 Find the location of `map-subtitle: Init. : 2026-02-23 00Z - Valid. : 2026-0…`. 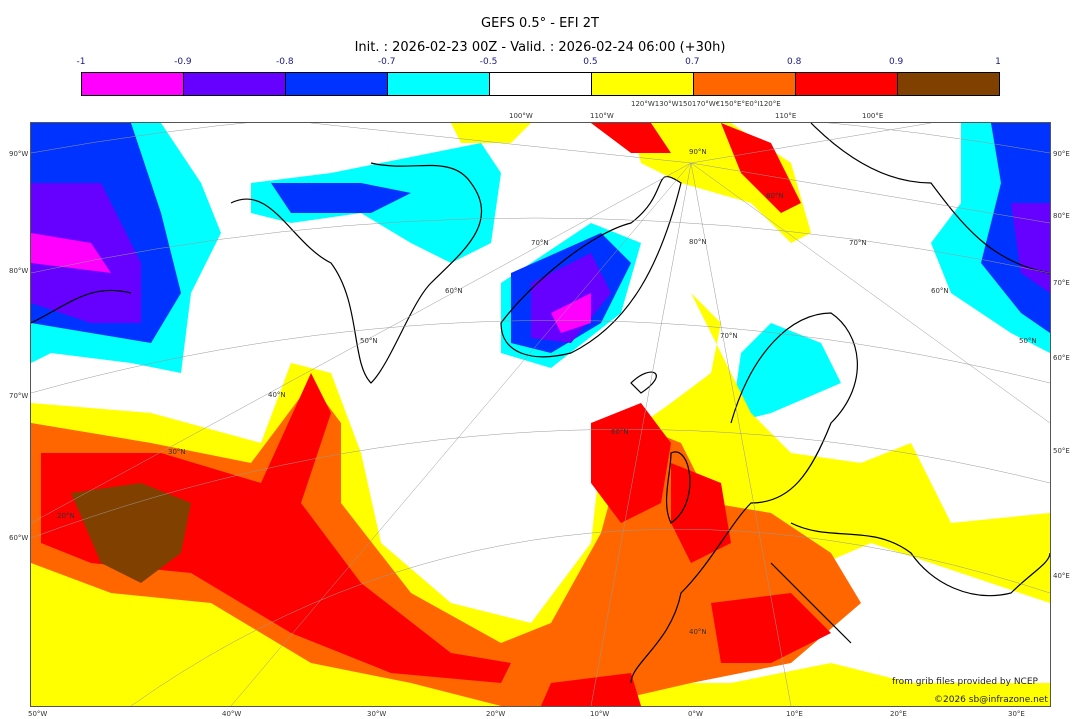

map-subtitle: Init. : 2026-02-23 00Z - Valid. : 2026-0… is located at coordinates (540, 47).